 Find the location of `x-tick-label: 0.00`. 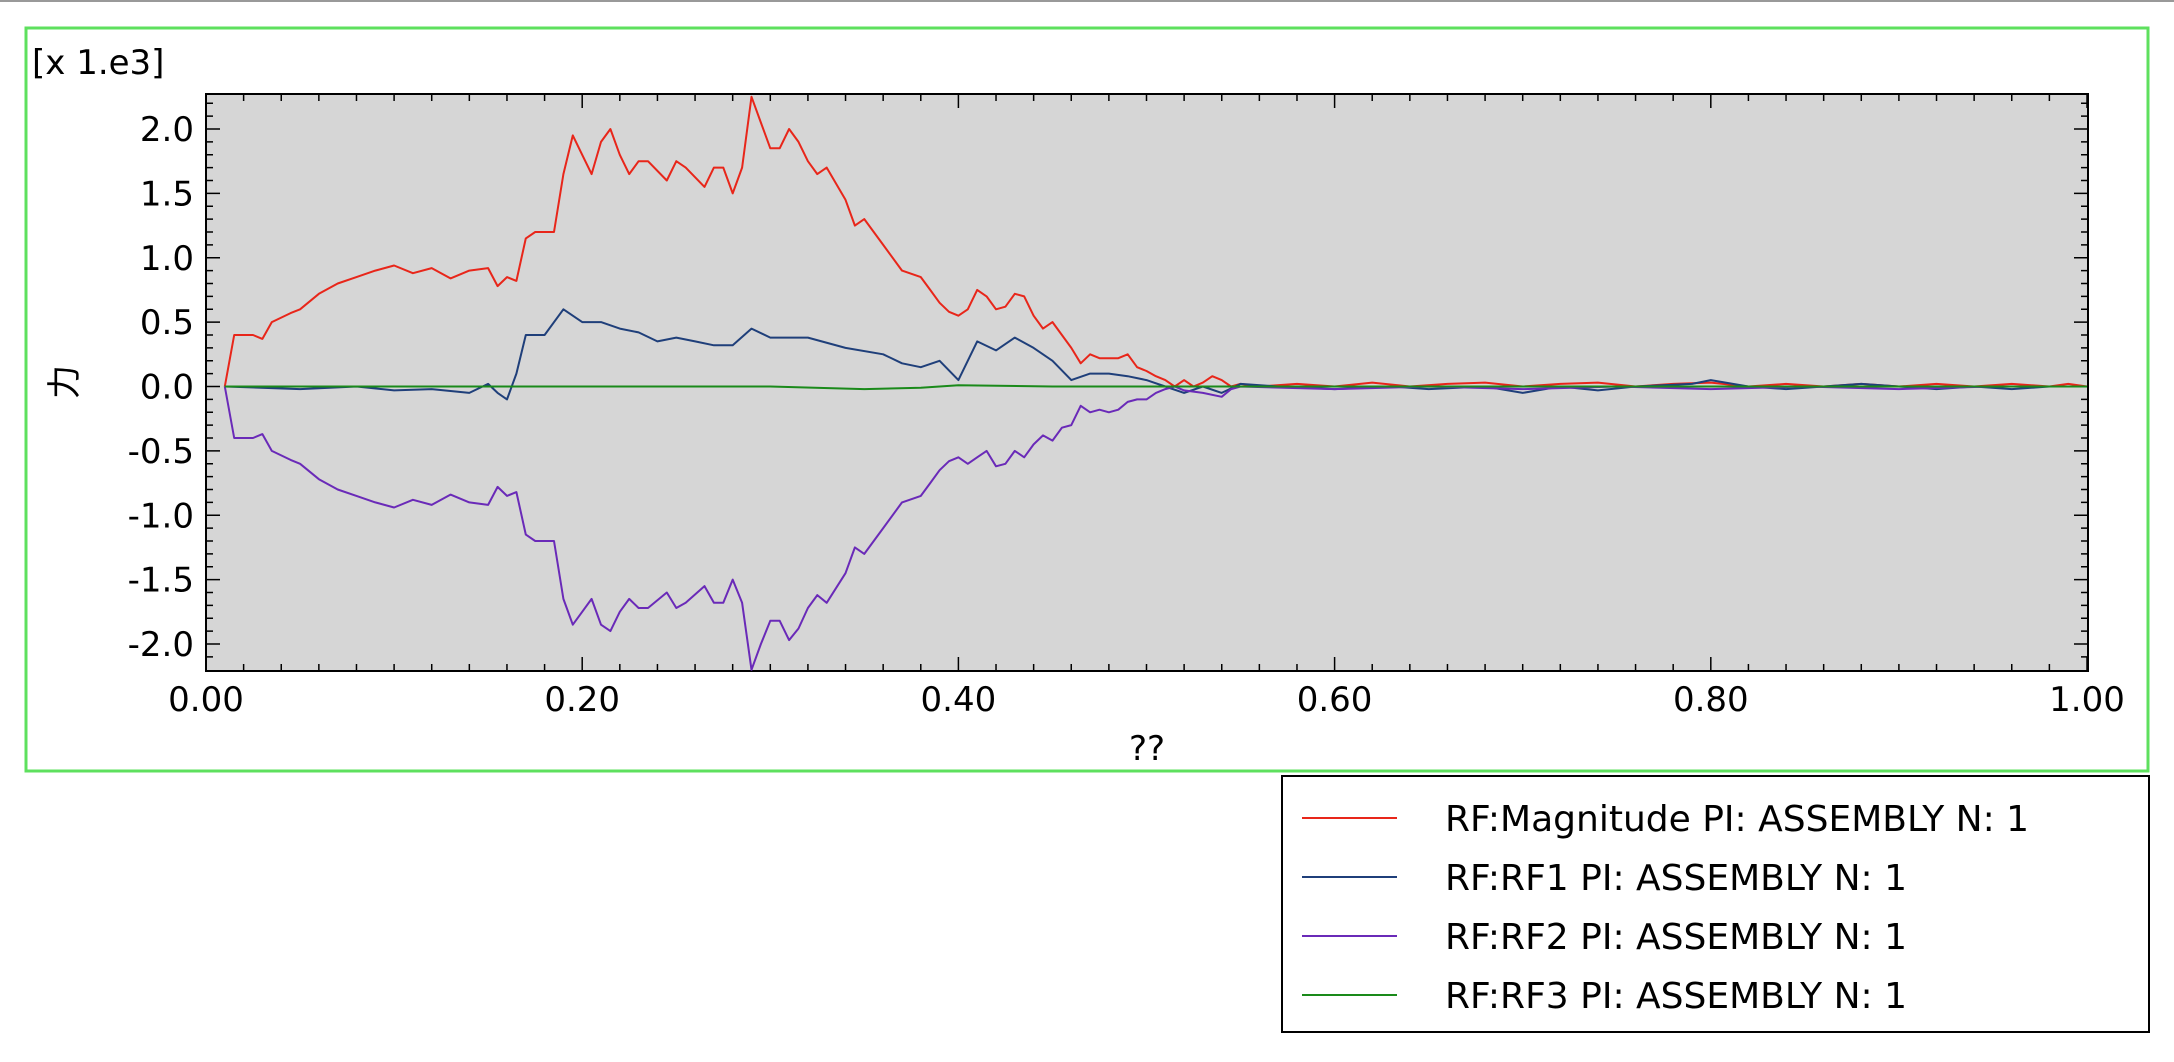

x-tick-label: 0.00 is located at coordinates (206, 700).